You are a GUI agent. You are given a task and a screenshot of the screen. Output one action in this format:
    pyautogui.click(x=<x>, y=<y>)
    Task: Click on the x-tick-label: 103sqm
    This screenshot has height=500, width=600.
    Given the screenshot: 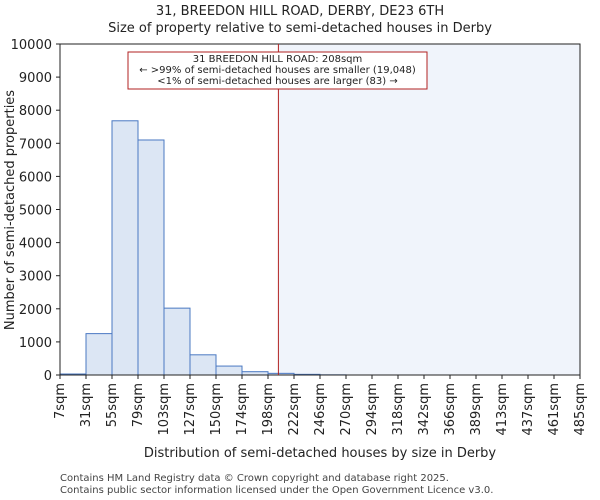 What is the action you would take?
    pyautogui.click(x=164, y=409)
    